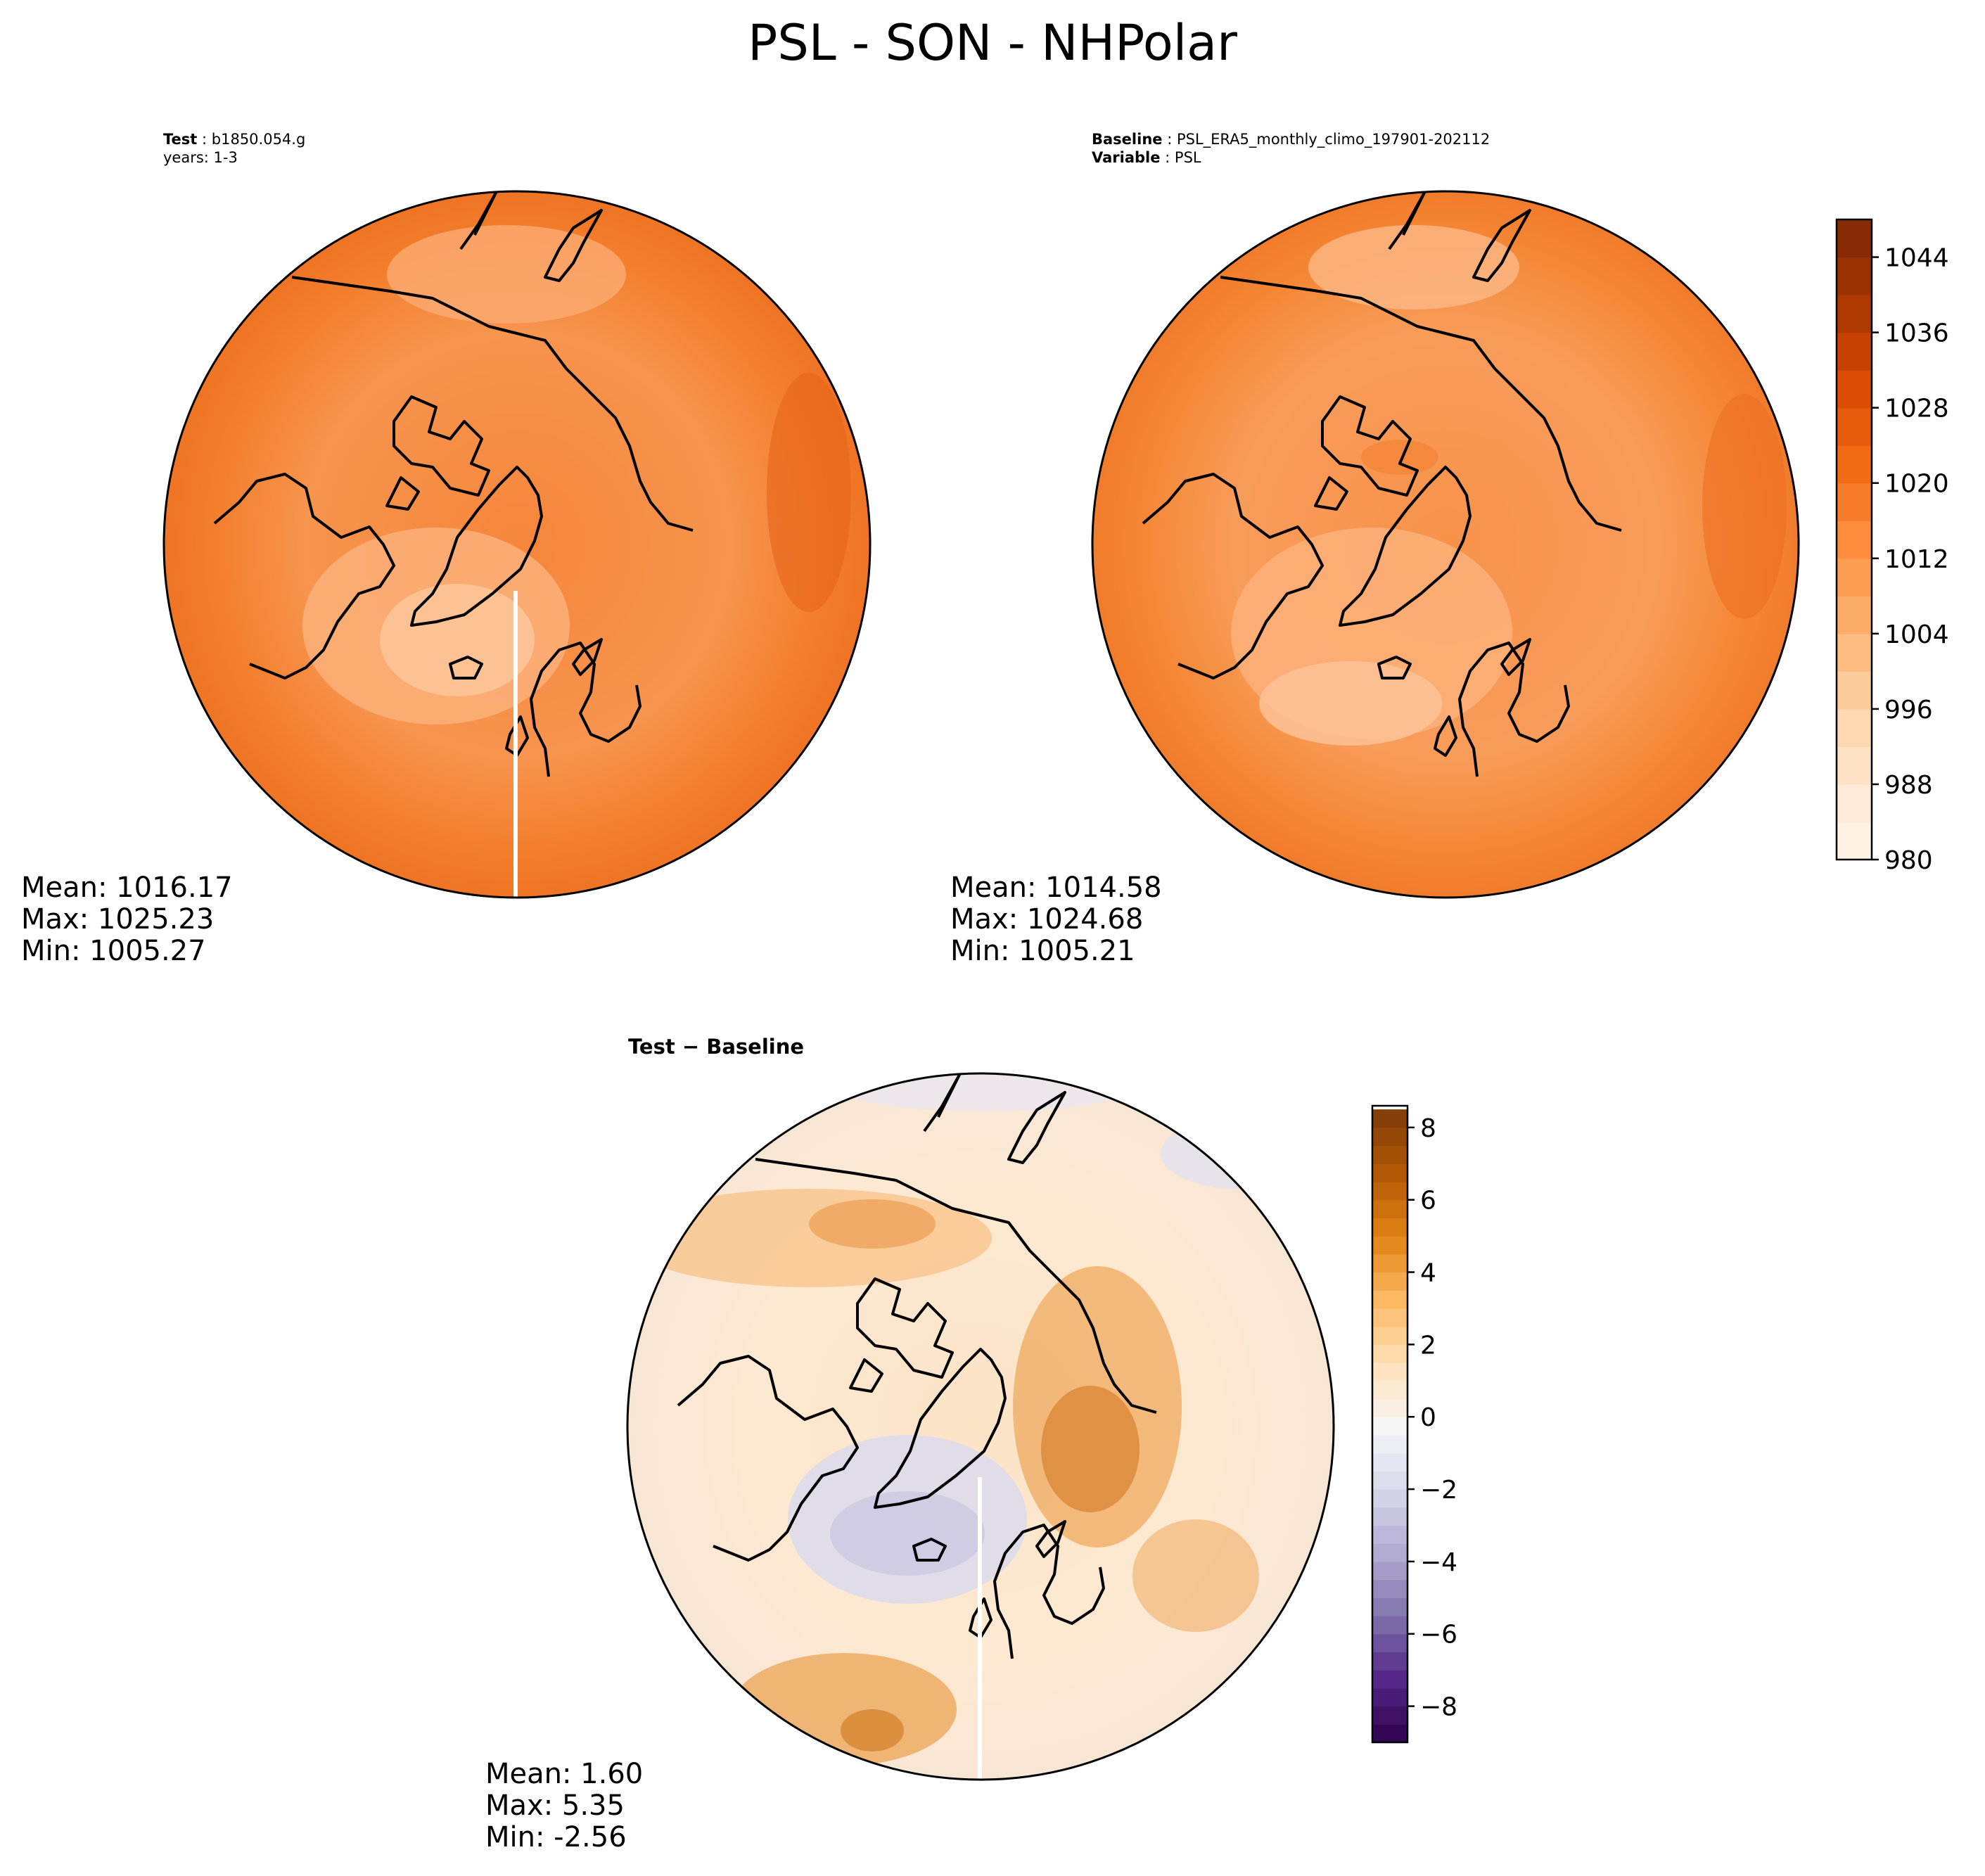  What do you see at coordinates (118, 919) in the screenshot?
I see `test-max: Max: 1025.23` at bounding box center [118, 919].